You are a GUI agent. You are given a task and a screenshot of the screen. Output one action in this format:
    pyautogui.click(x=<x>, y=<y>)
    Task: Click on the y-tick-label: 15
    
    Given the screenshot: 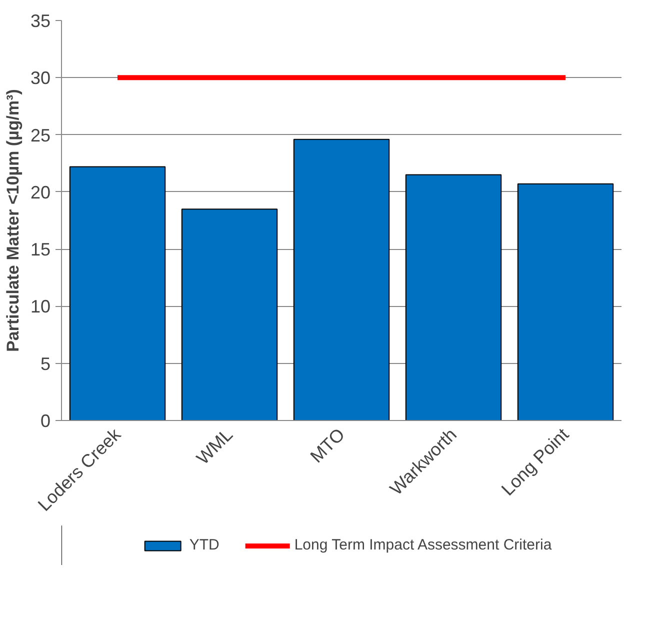 What is the action you would take?
    pyautogui.click(x=40, y=250)
    